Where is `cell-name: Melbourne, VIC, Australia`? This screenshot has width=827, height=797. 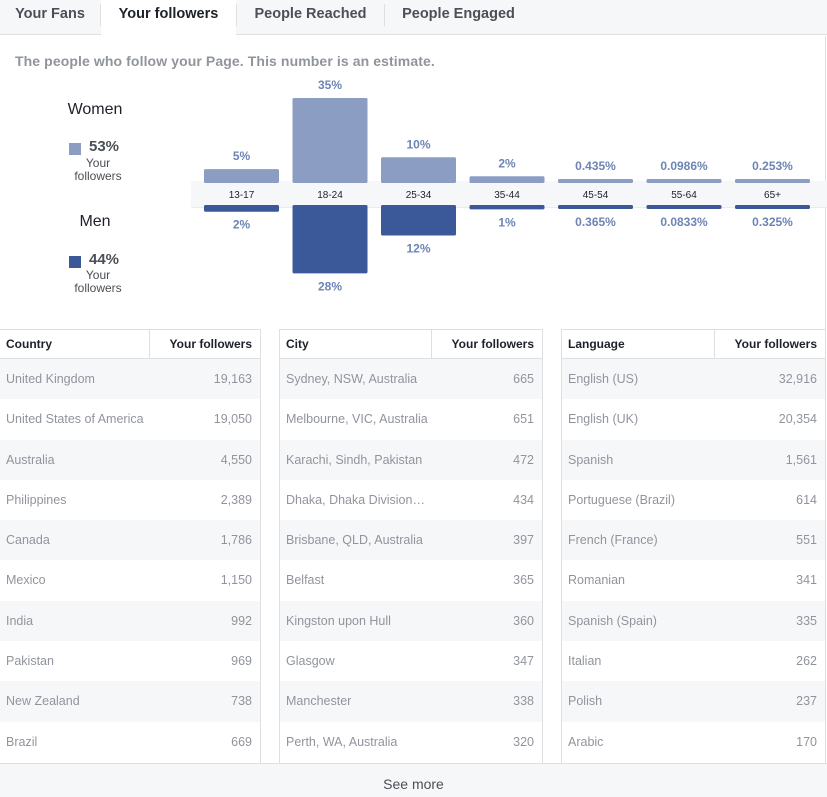 cell-name: Melbourne, VIC, Australia is located at coordinates (357, 419).